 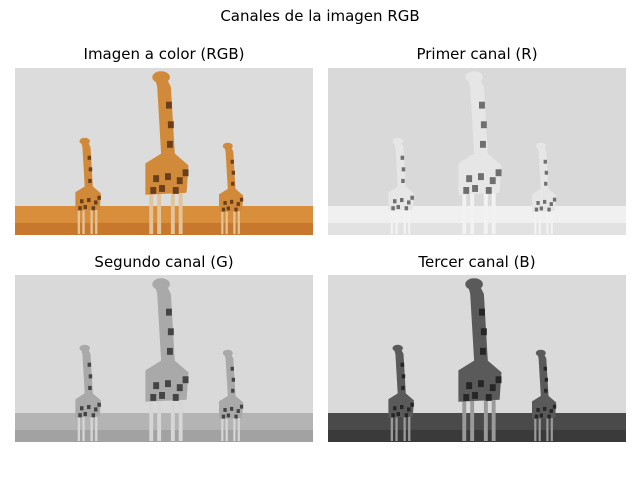 I want to click on figure-title: Canales de la imagen RGB, so click(x=320, y=16).